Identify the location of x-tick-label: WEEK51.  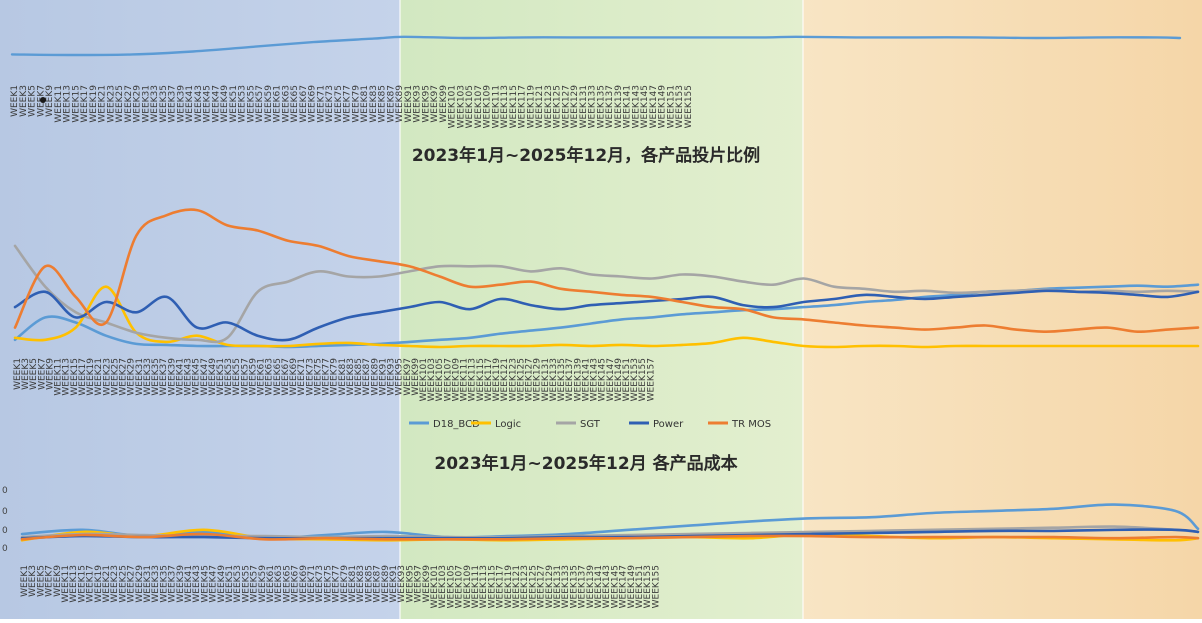
(221, 377).